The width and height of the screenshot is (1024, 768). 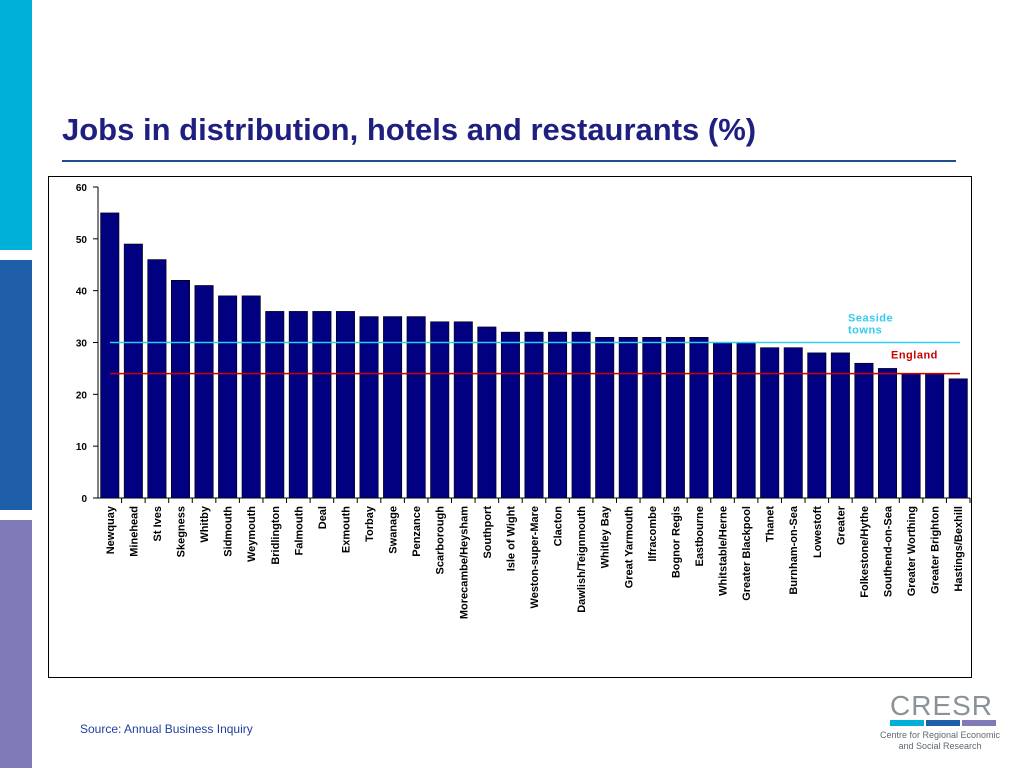 I want to click on sidebar-stripe-blue, so click(x=16, y=385).